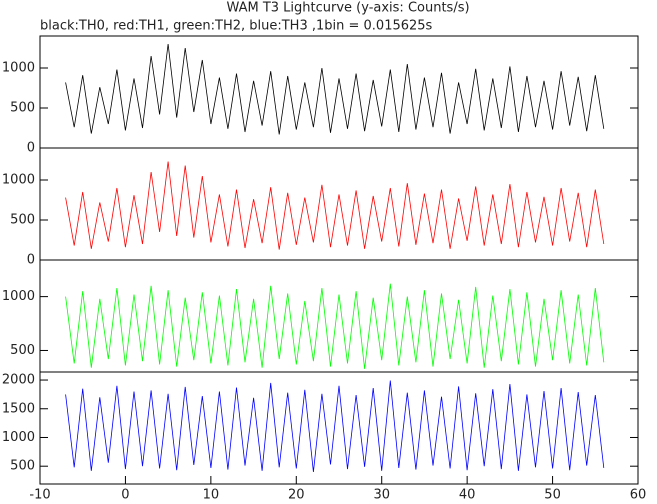 This screenshot has height=504, width=657. Describe the element at coordinates (125, 495) in the screenshot. I see `x-tick-label: 0` at that location.